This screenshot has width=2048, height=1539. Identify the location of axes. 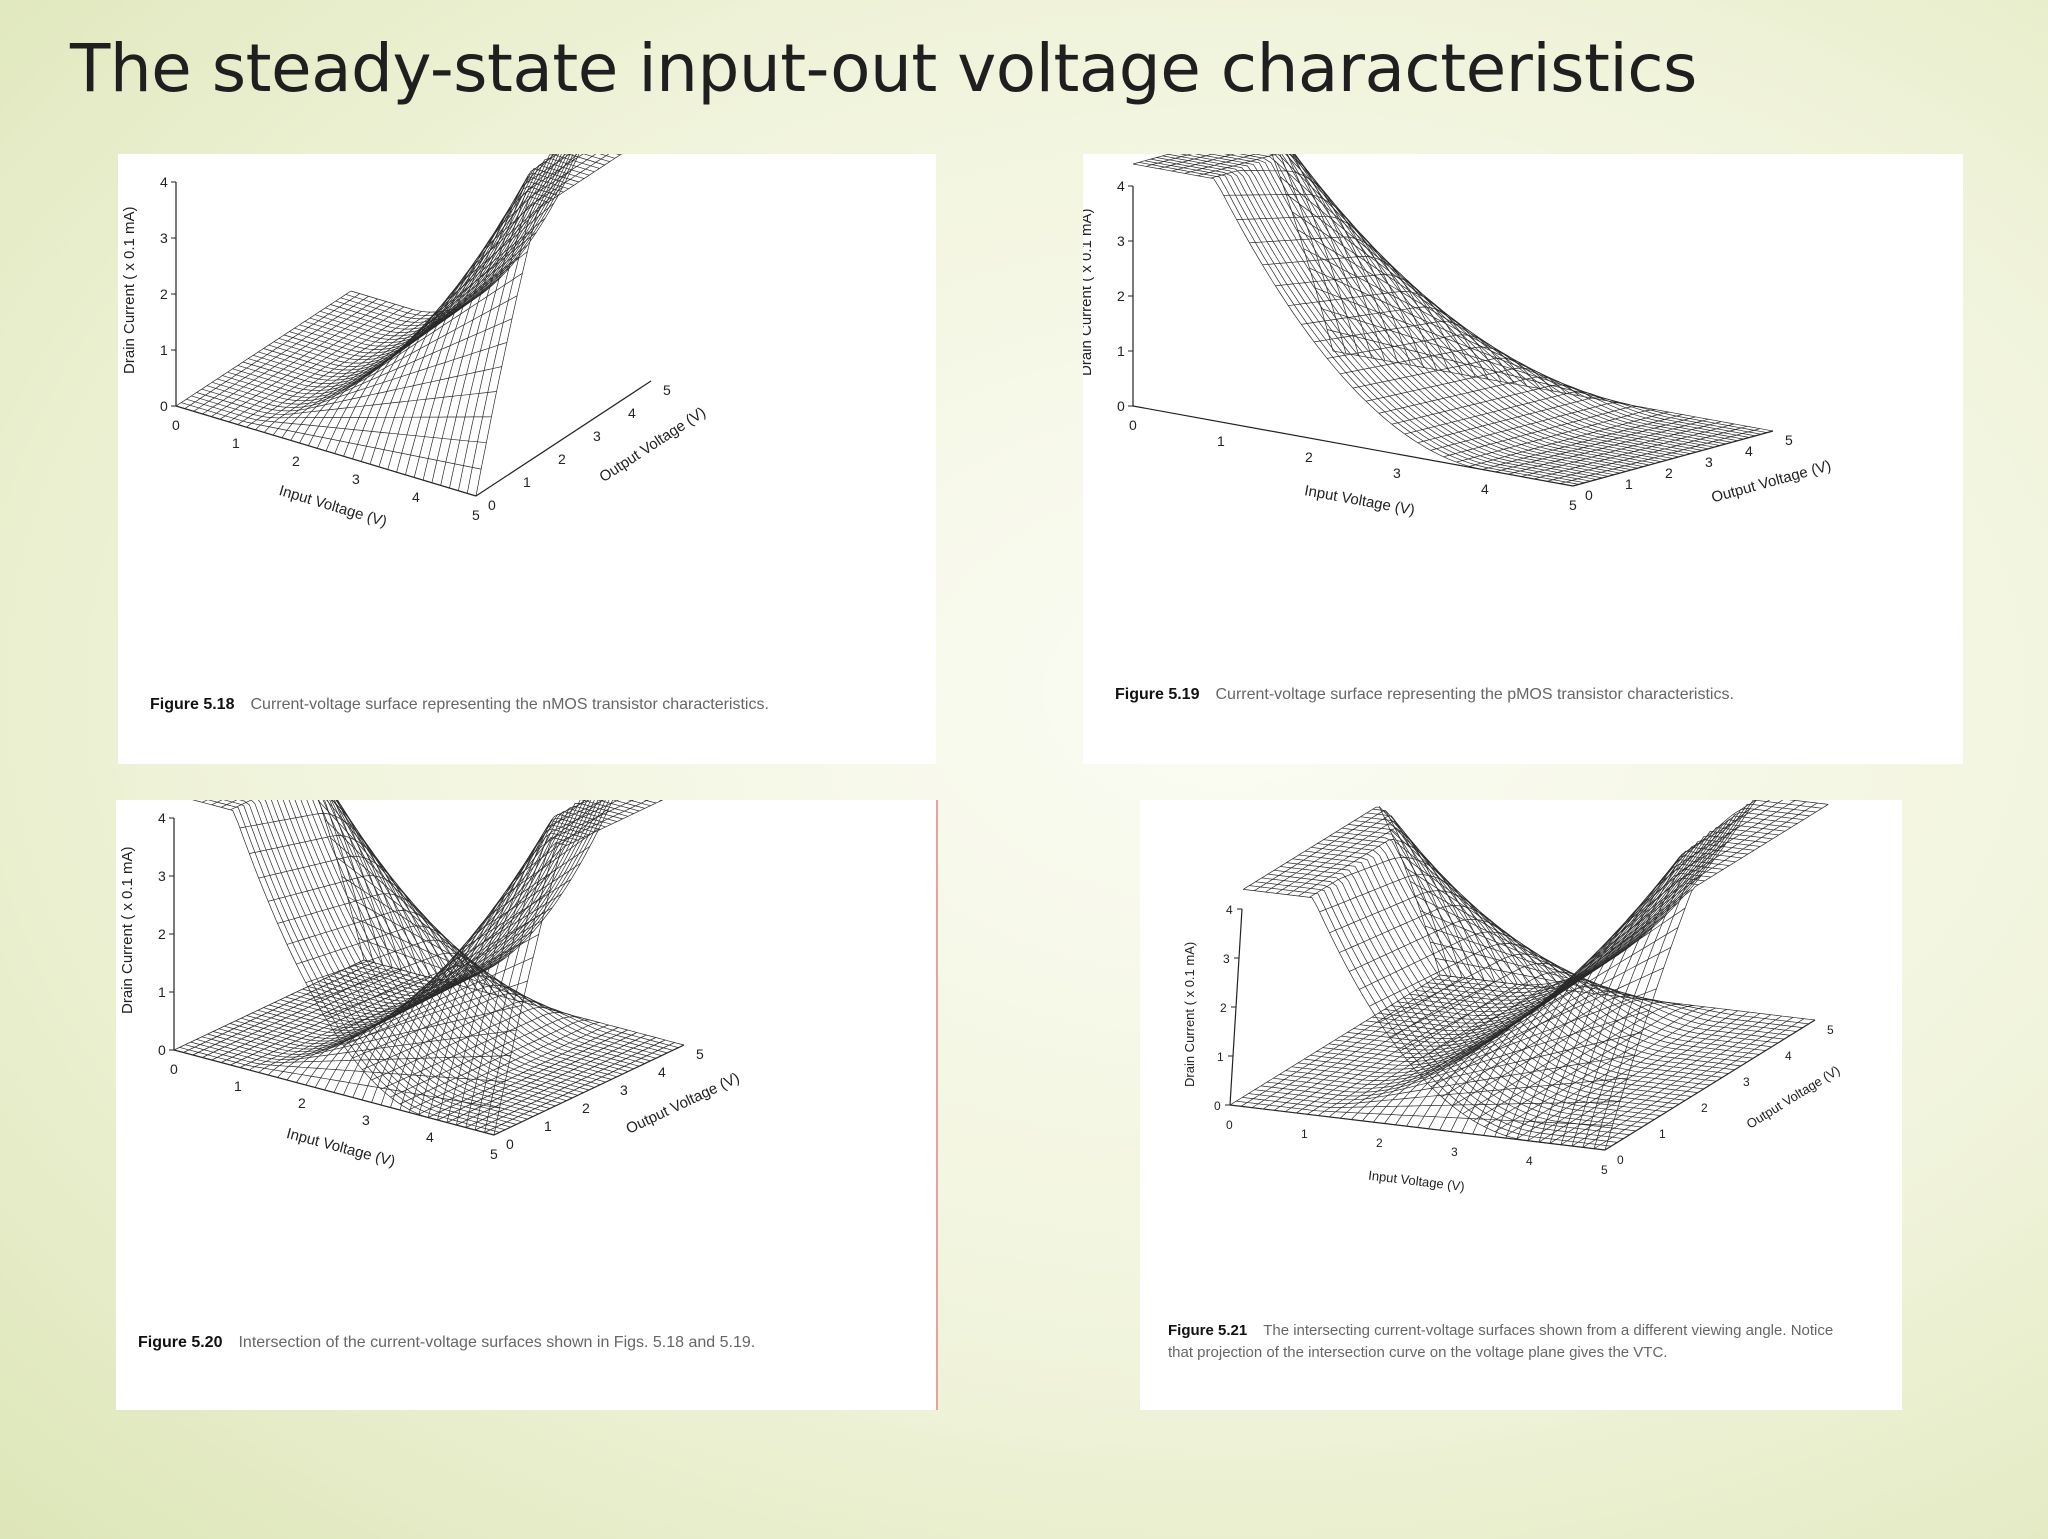
(1522, 1029).